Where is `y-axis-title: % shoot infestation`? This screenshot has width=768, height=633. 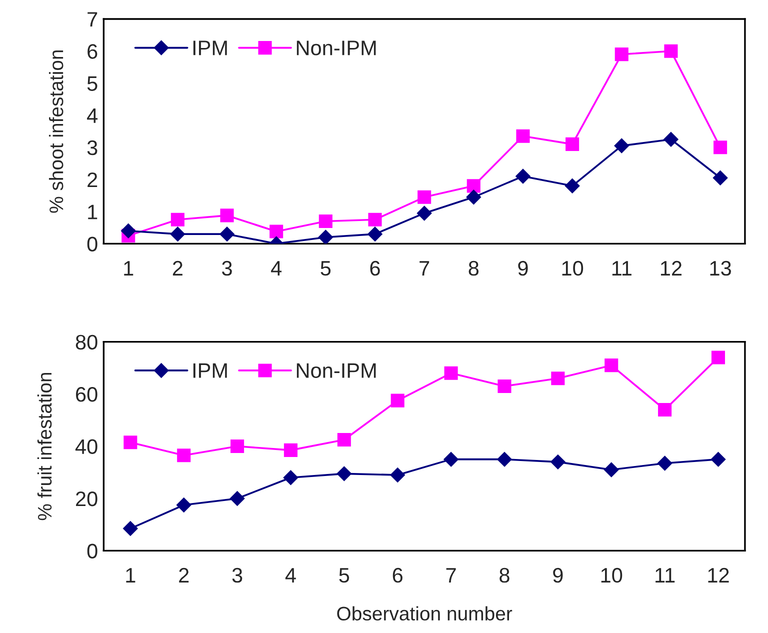
y-axis-title: % shoot infestation is located at coordinates (56, 131).